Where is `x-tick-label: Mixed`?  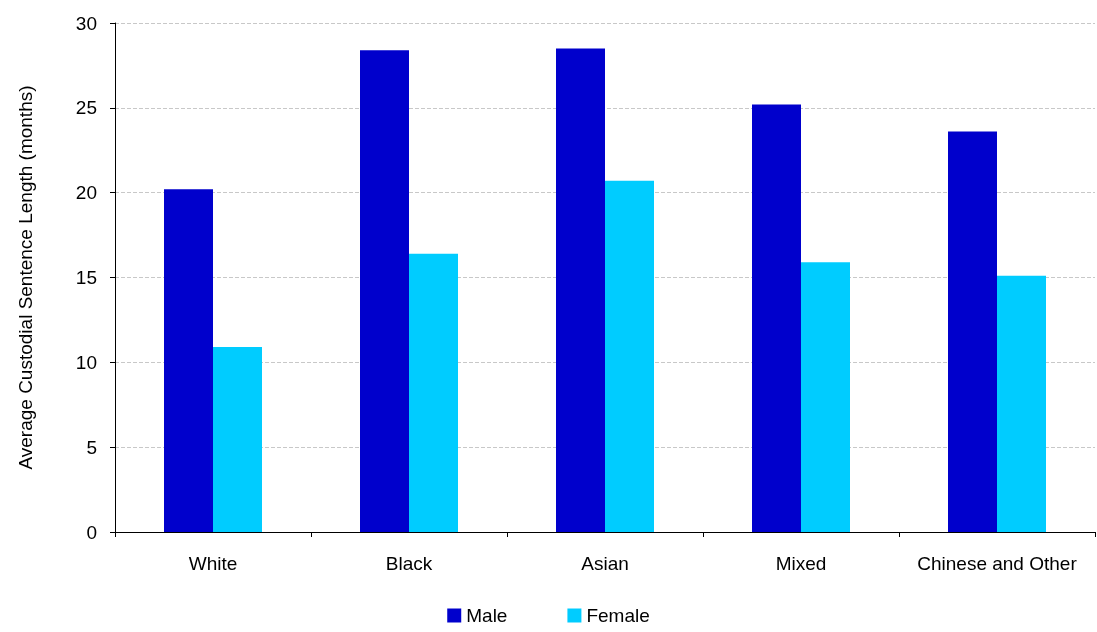 x-tick-label: Mixed is located at coordinates (801, 563).